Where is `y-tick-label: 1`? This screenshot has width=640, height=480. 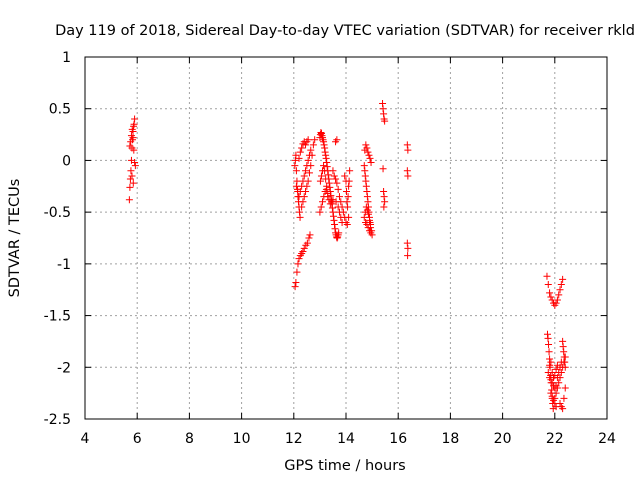
y-tick-label: 1 is located at coordinates (66, 58).